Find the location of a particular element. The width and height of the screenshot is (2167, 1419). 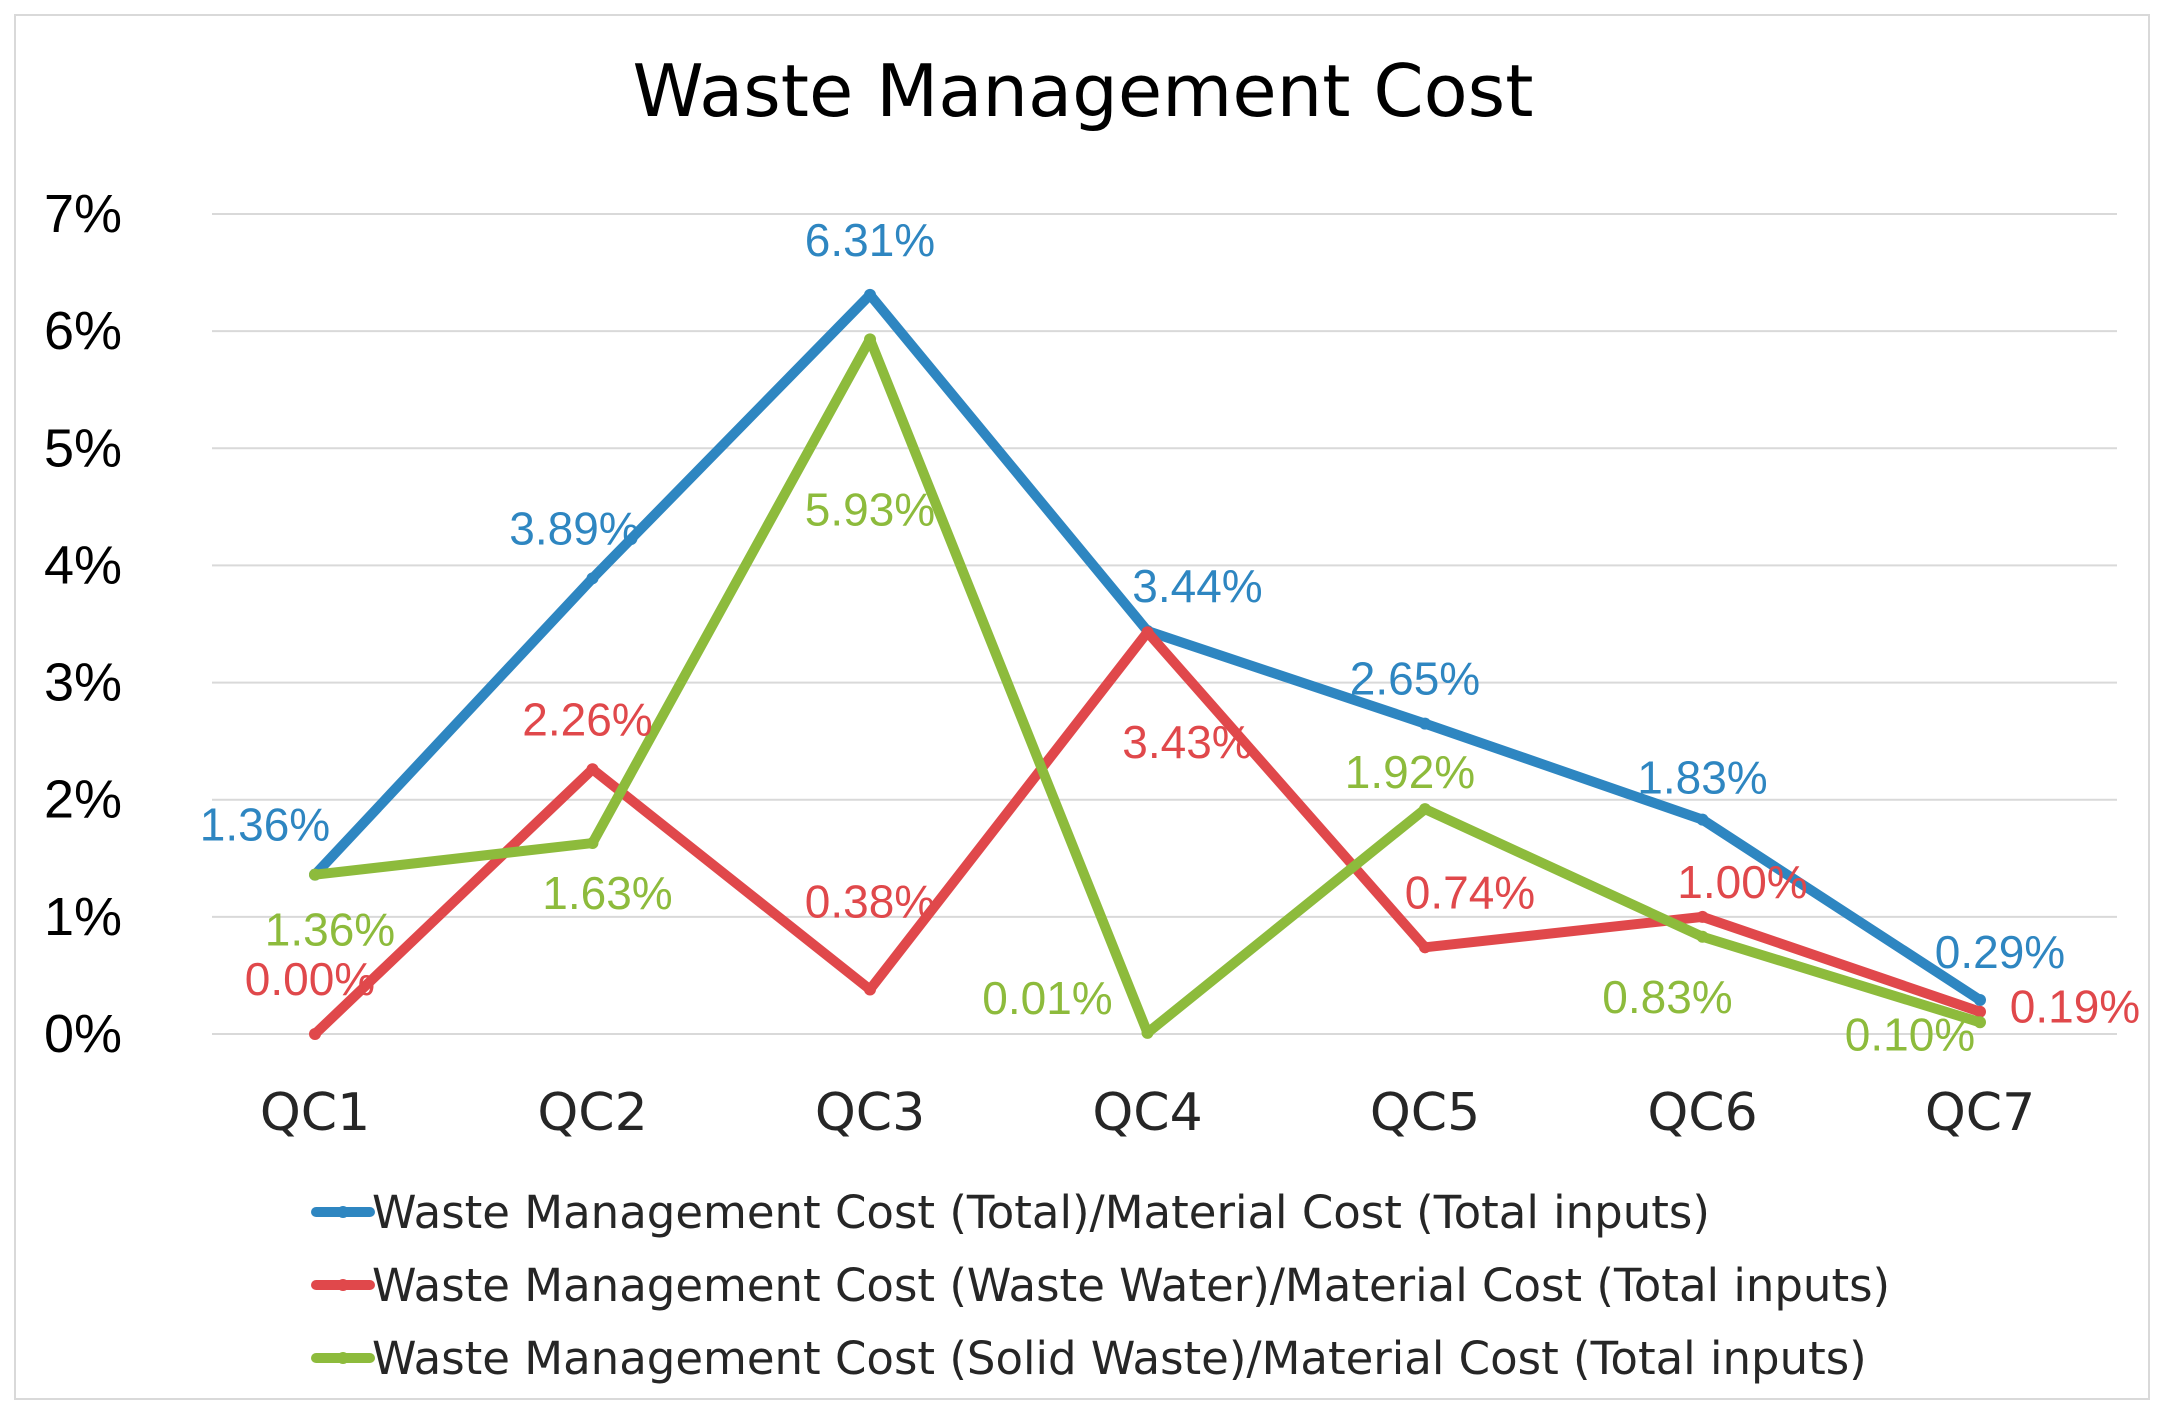

y-tick-label: 1% is located at coordinates (83, 917).